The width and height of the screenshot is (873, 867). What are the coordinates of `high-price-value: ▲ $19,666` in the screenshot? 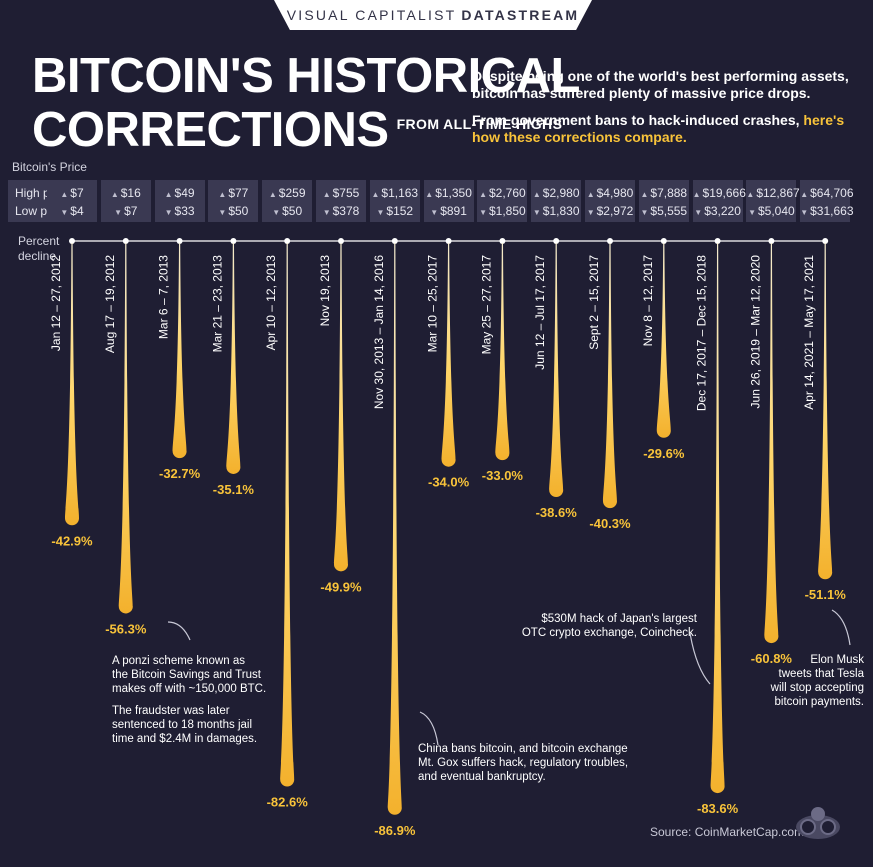 It's located at (719, 193).